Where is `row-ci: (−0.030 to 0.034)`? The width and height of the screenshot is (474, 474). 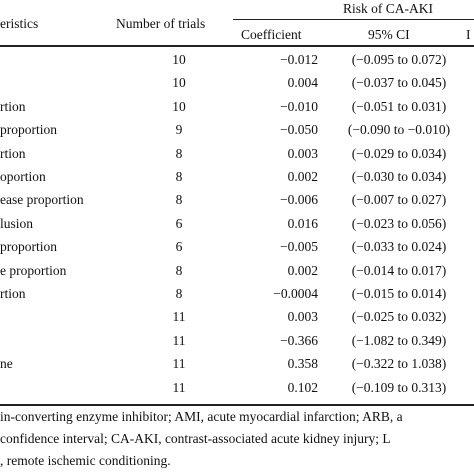
row-ci: (−0.030 to 0.034) is located at coordinates (399, 176).